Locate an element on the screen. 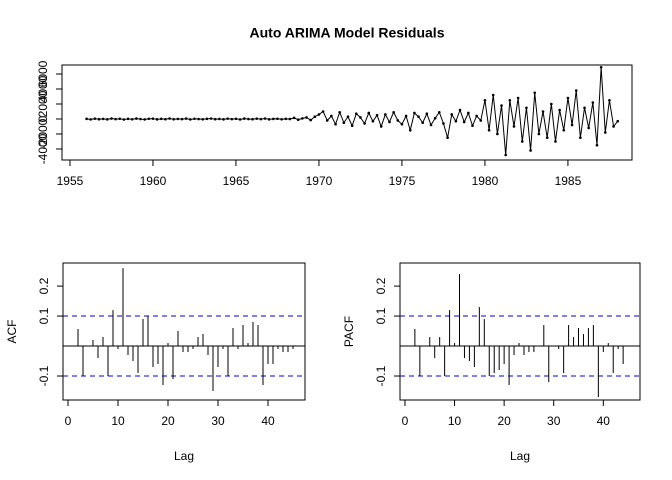 The width and height of the screenshot is (672, 480). y-tick-label: 2000 is located at coordinates (43, 103).